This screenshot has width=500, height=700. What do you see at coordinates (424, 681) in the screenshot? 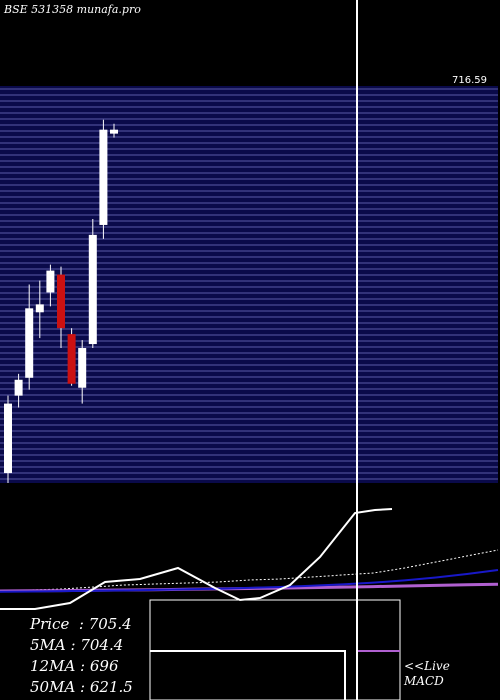
I see `macd-label-line2: MACD` at bounding box center [424, 681].